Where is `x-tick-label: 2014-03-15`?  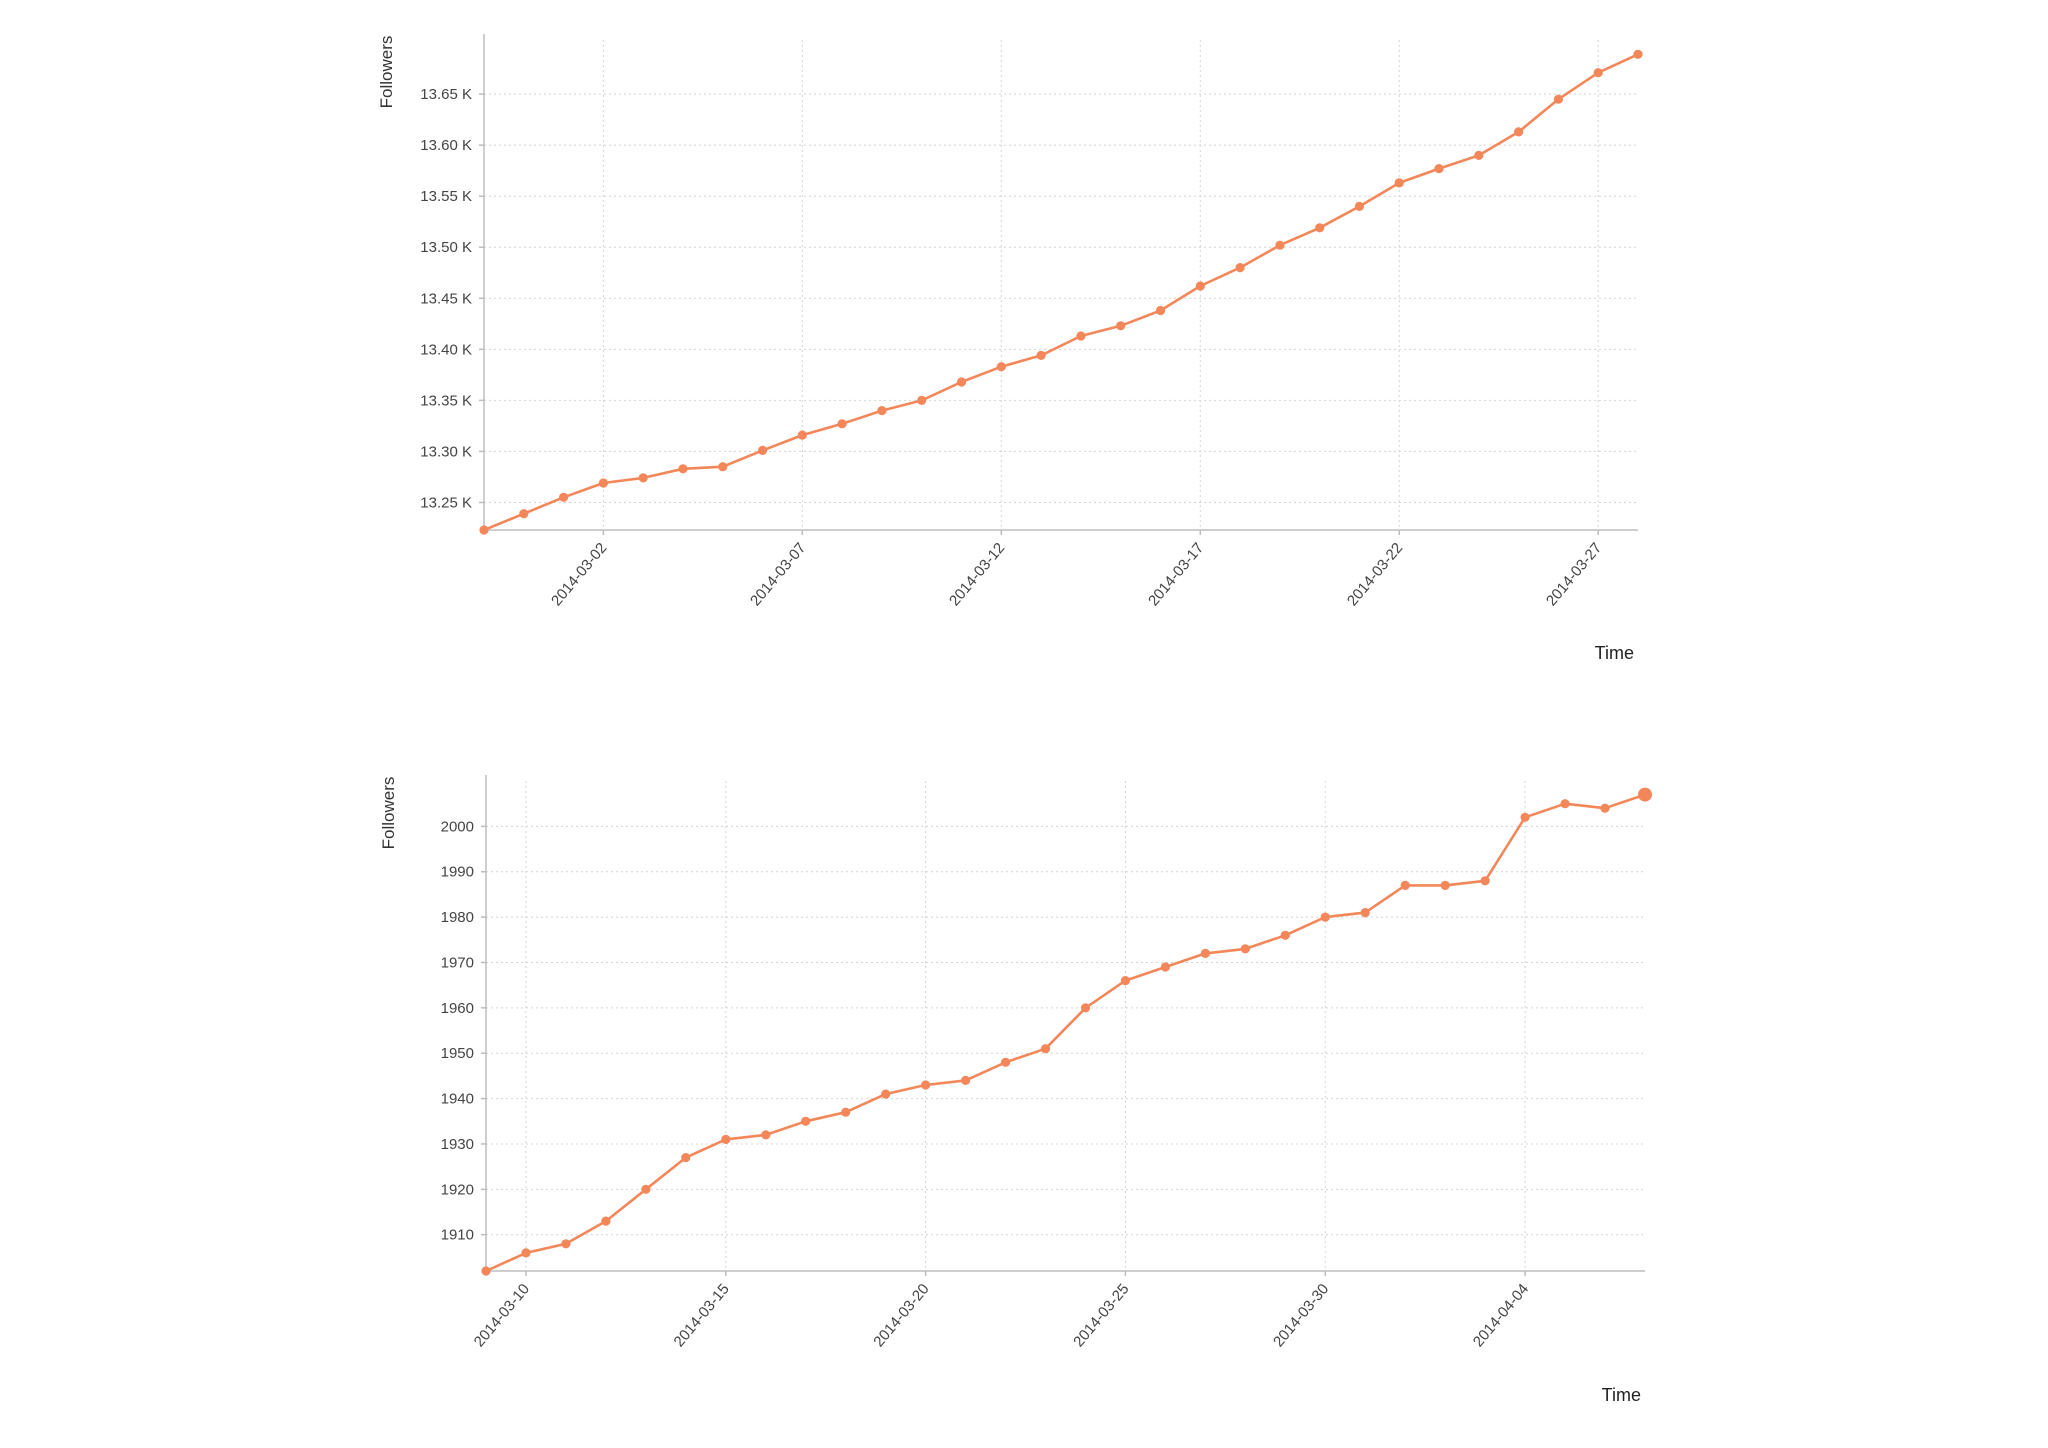
x-tick-label: 2014-03-15 is located at coordinates (702, 1316).